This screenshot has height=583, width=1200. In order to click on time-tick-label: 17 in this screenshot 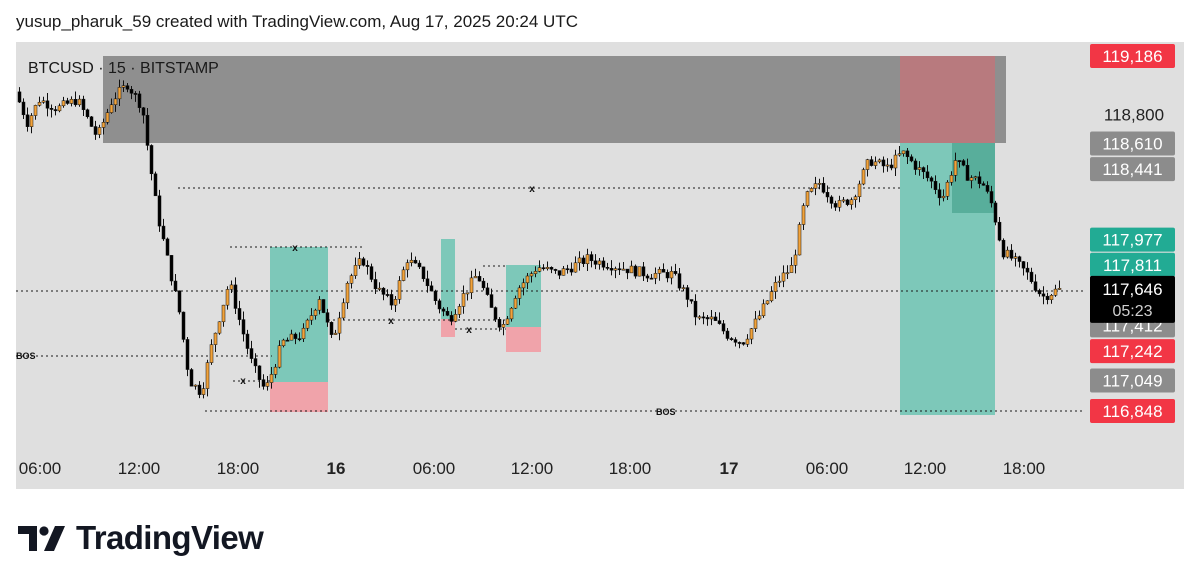, I will do `click(729, 468)`.